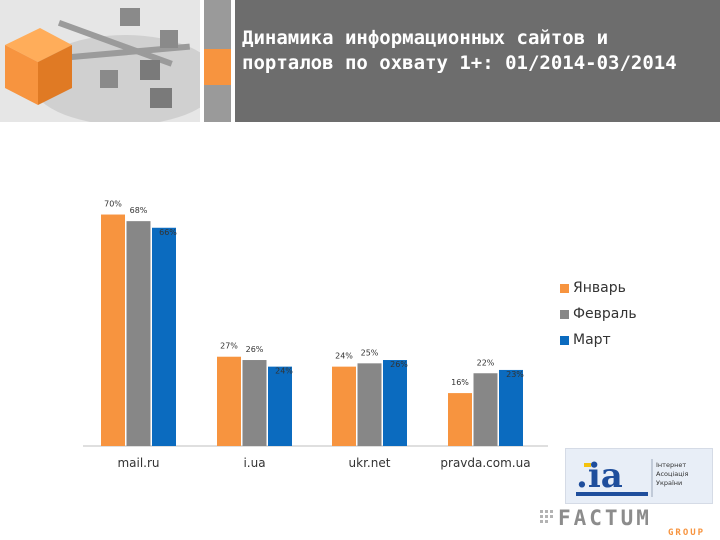 This screenshot has width=720, height=540. I want to click on value-label-i-ua-s1: 26%, so click(255, 349).